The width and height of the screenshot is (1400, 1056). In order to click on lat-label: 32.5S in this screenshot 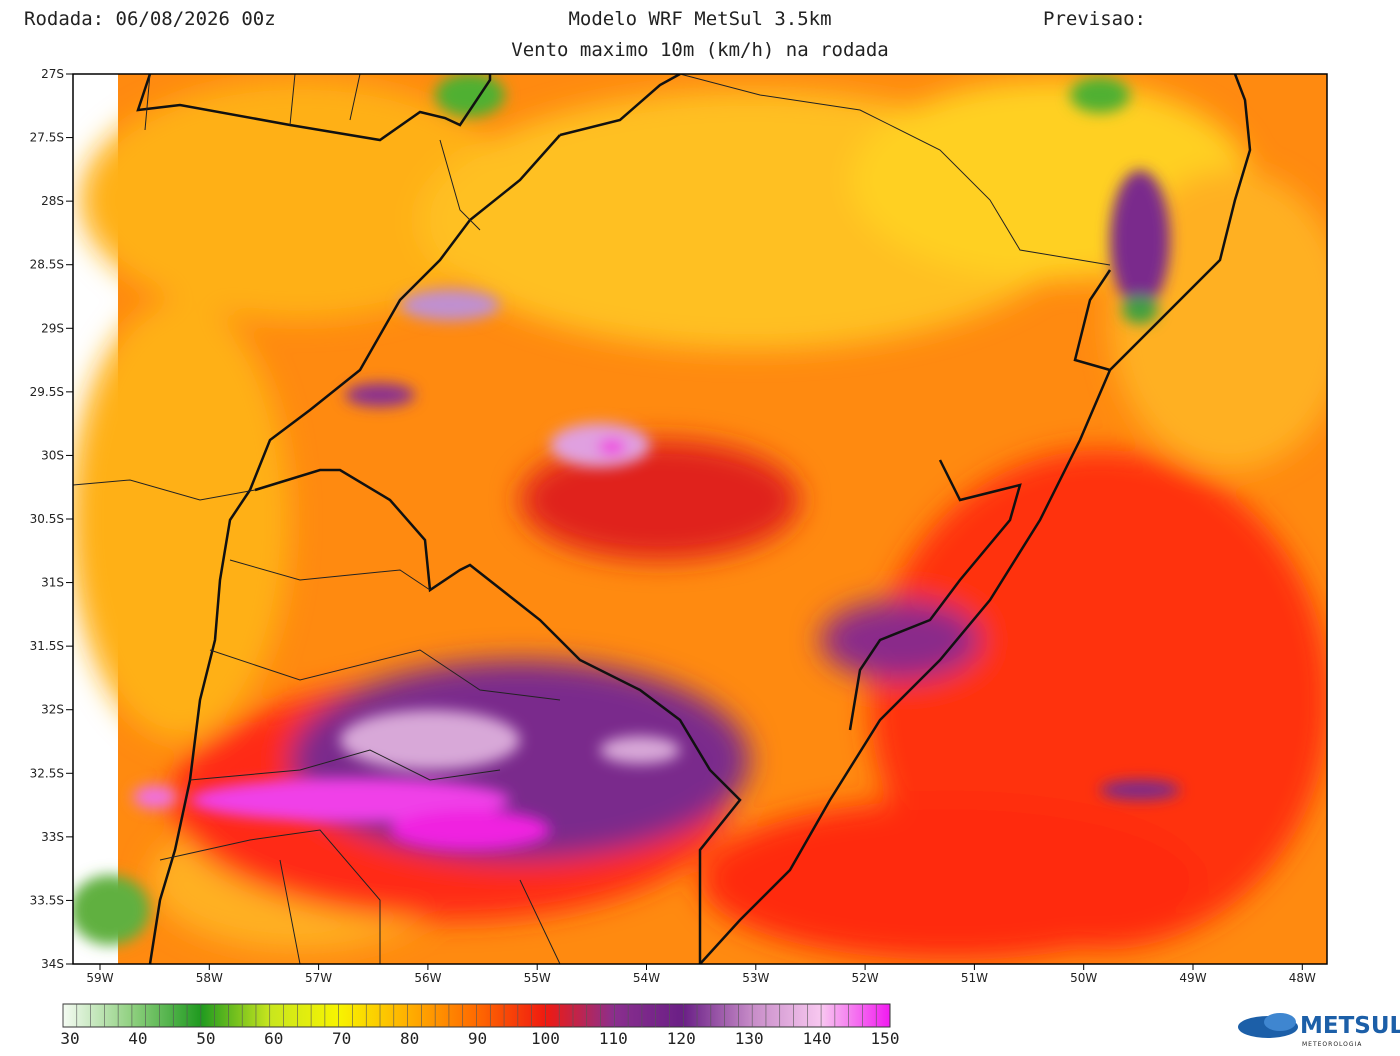, I will do `click(47, 773)`.